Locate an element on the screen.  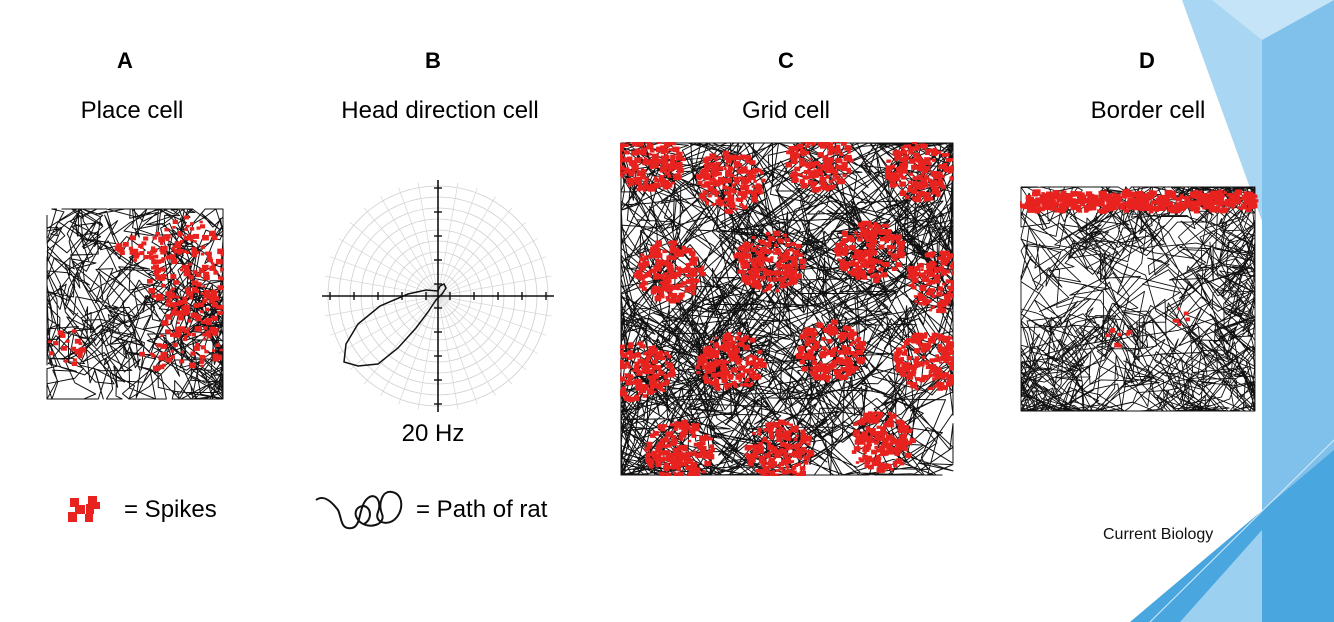
head-direction-polar-plot is located at coordinates (438, 296).